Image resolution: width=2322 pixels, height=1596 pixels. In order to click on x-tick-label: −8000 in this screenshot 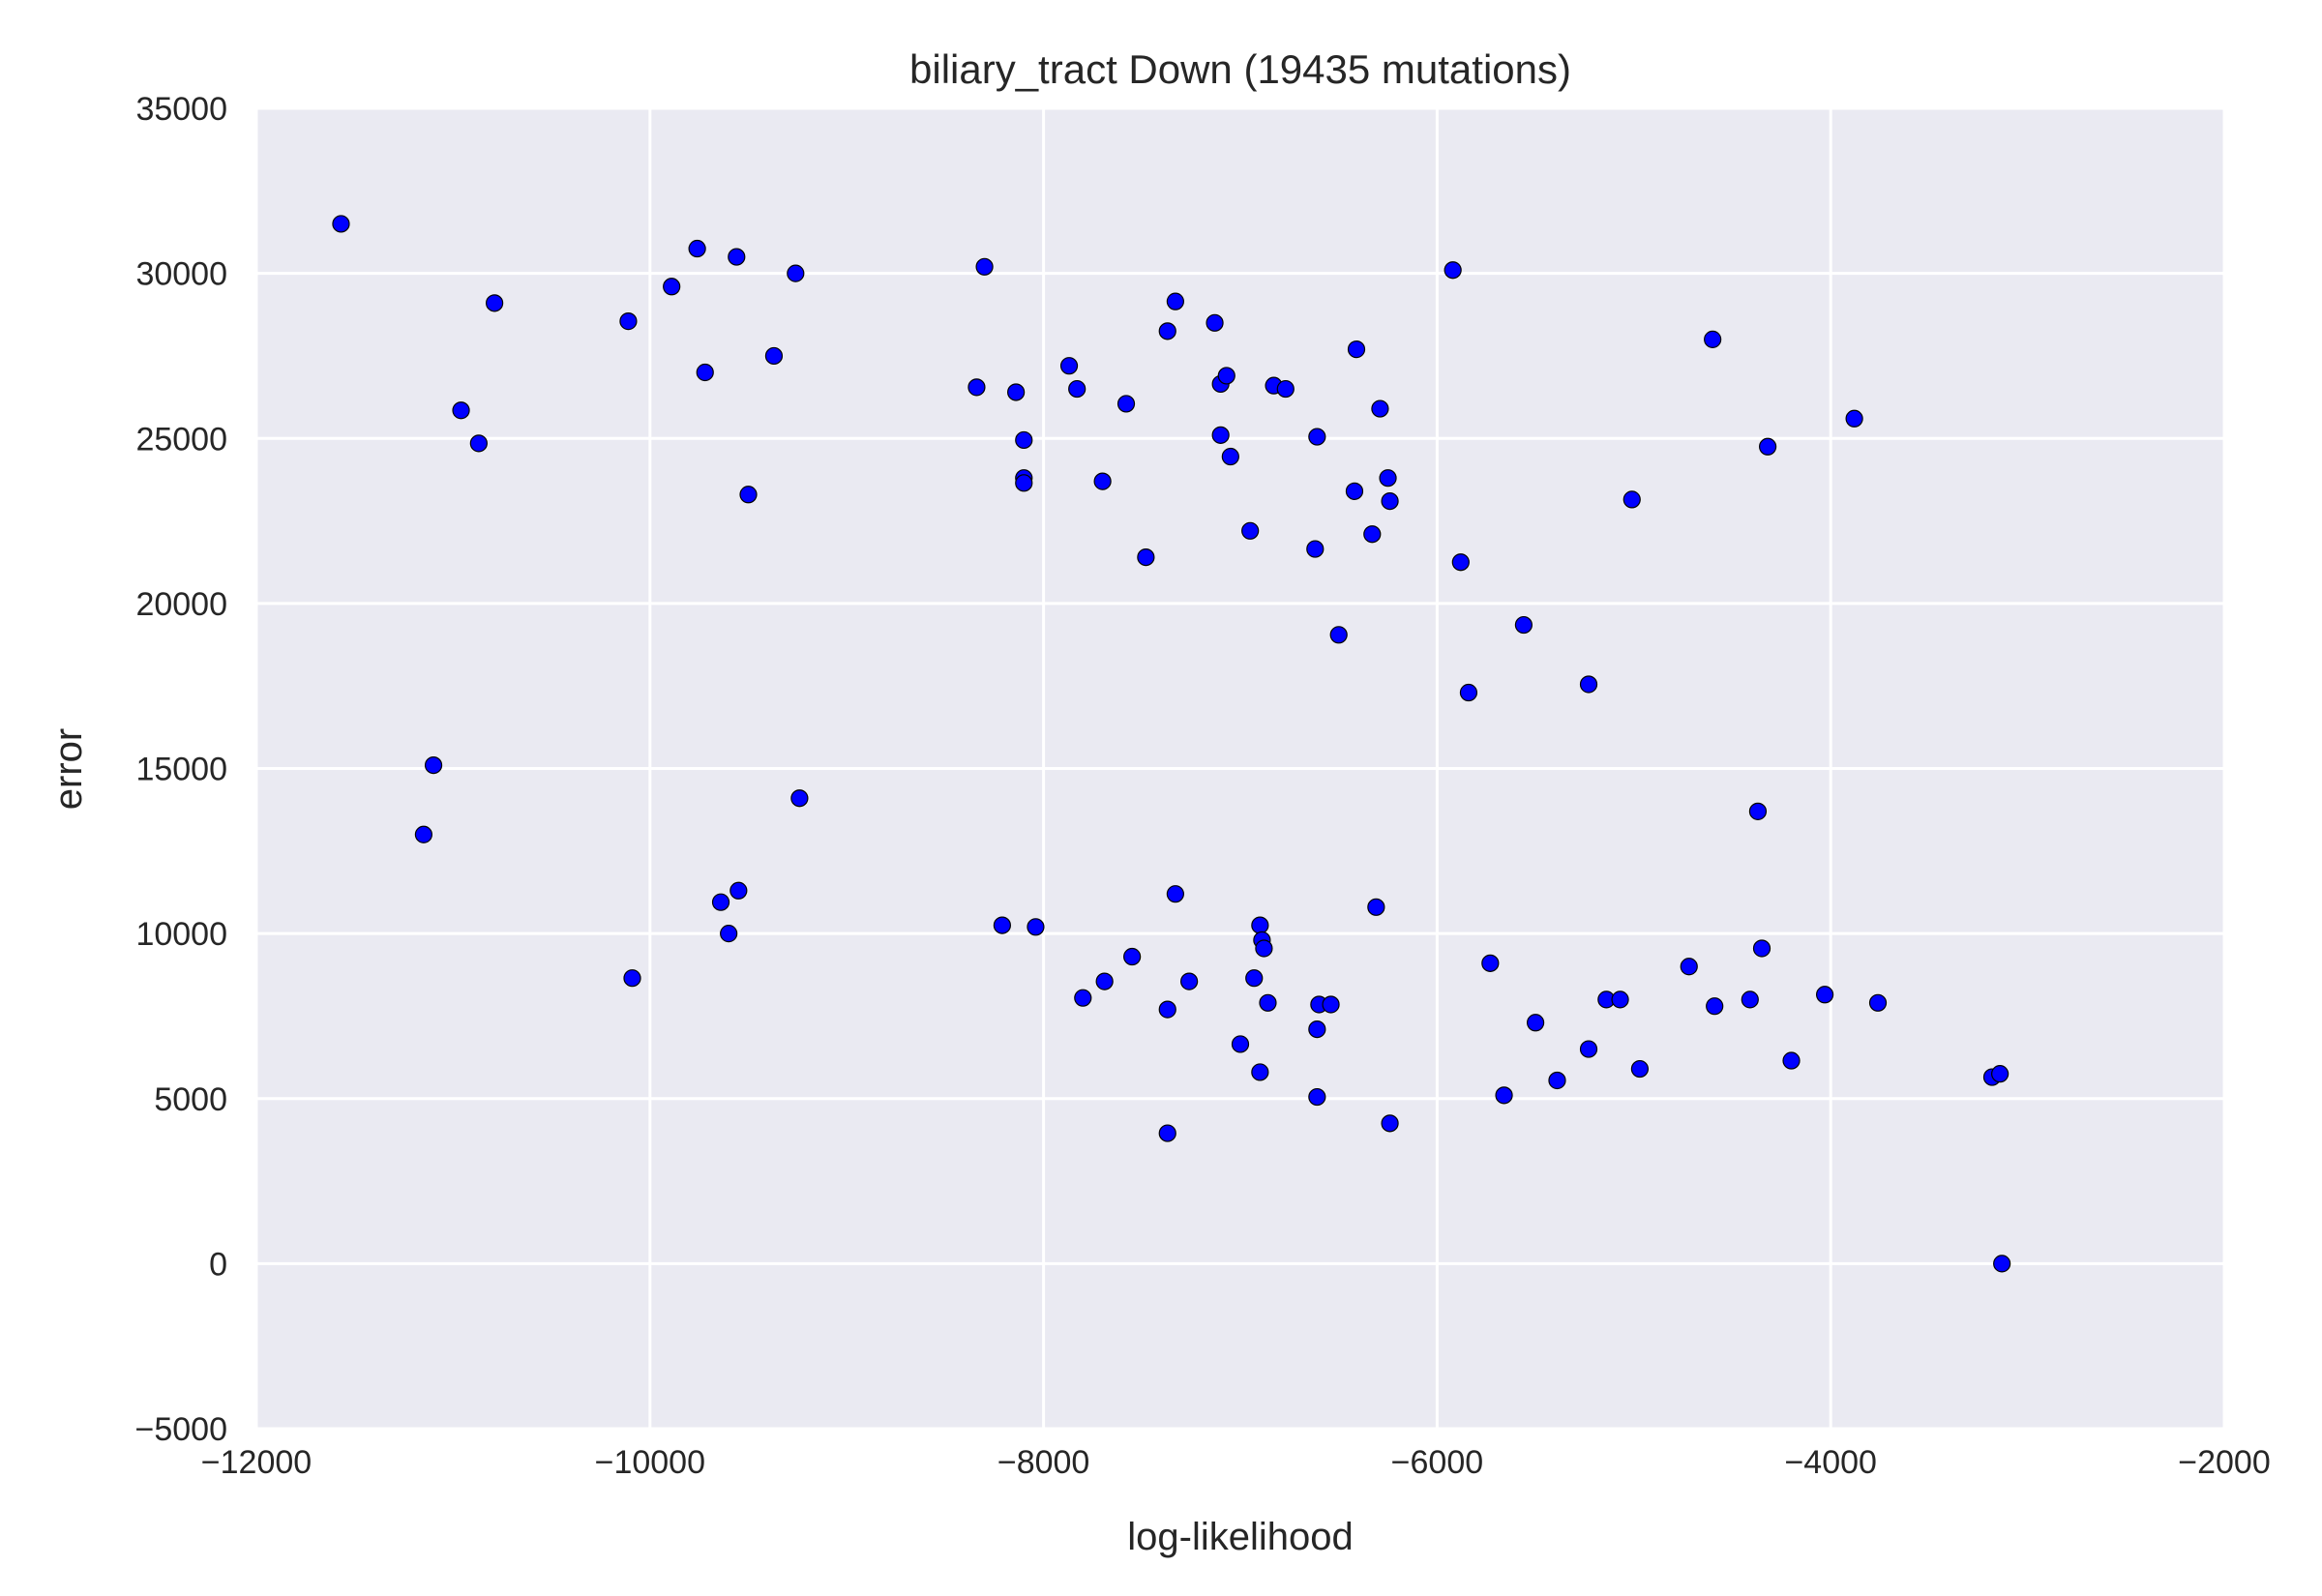, I will do `click(1043, 1462)`.